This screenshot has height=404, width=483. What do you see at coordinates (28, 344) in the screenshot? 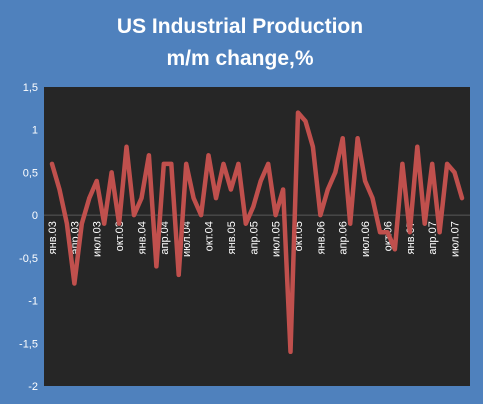
I see `y-tick-label: -1,5` at bounding box center [28, 344].